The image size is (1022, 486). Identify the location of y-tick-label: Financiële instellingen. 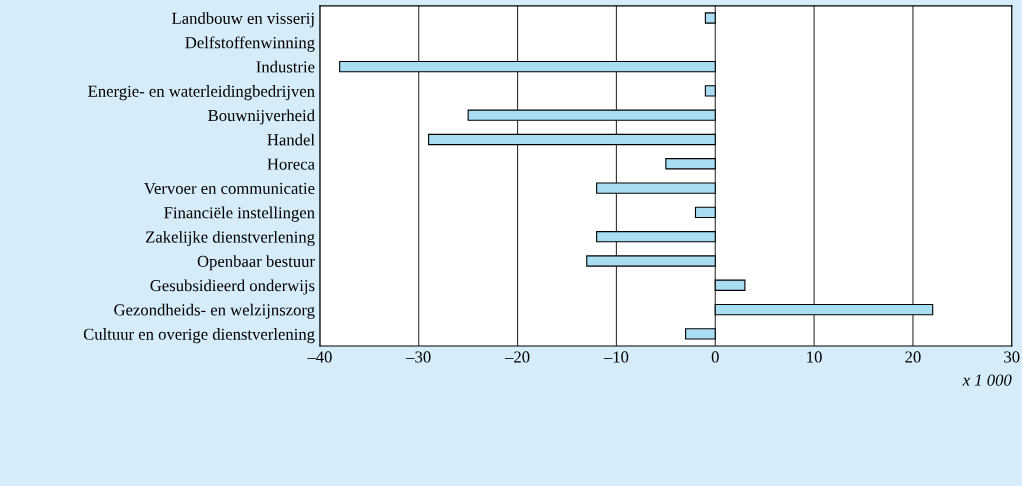
(239, 214).